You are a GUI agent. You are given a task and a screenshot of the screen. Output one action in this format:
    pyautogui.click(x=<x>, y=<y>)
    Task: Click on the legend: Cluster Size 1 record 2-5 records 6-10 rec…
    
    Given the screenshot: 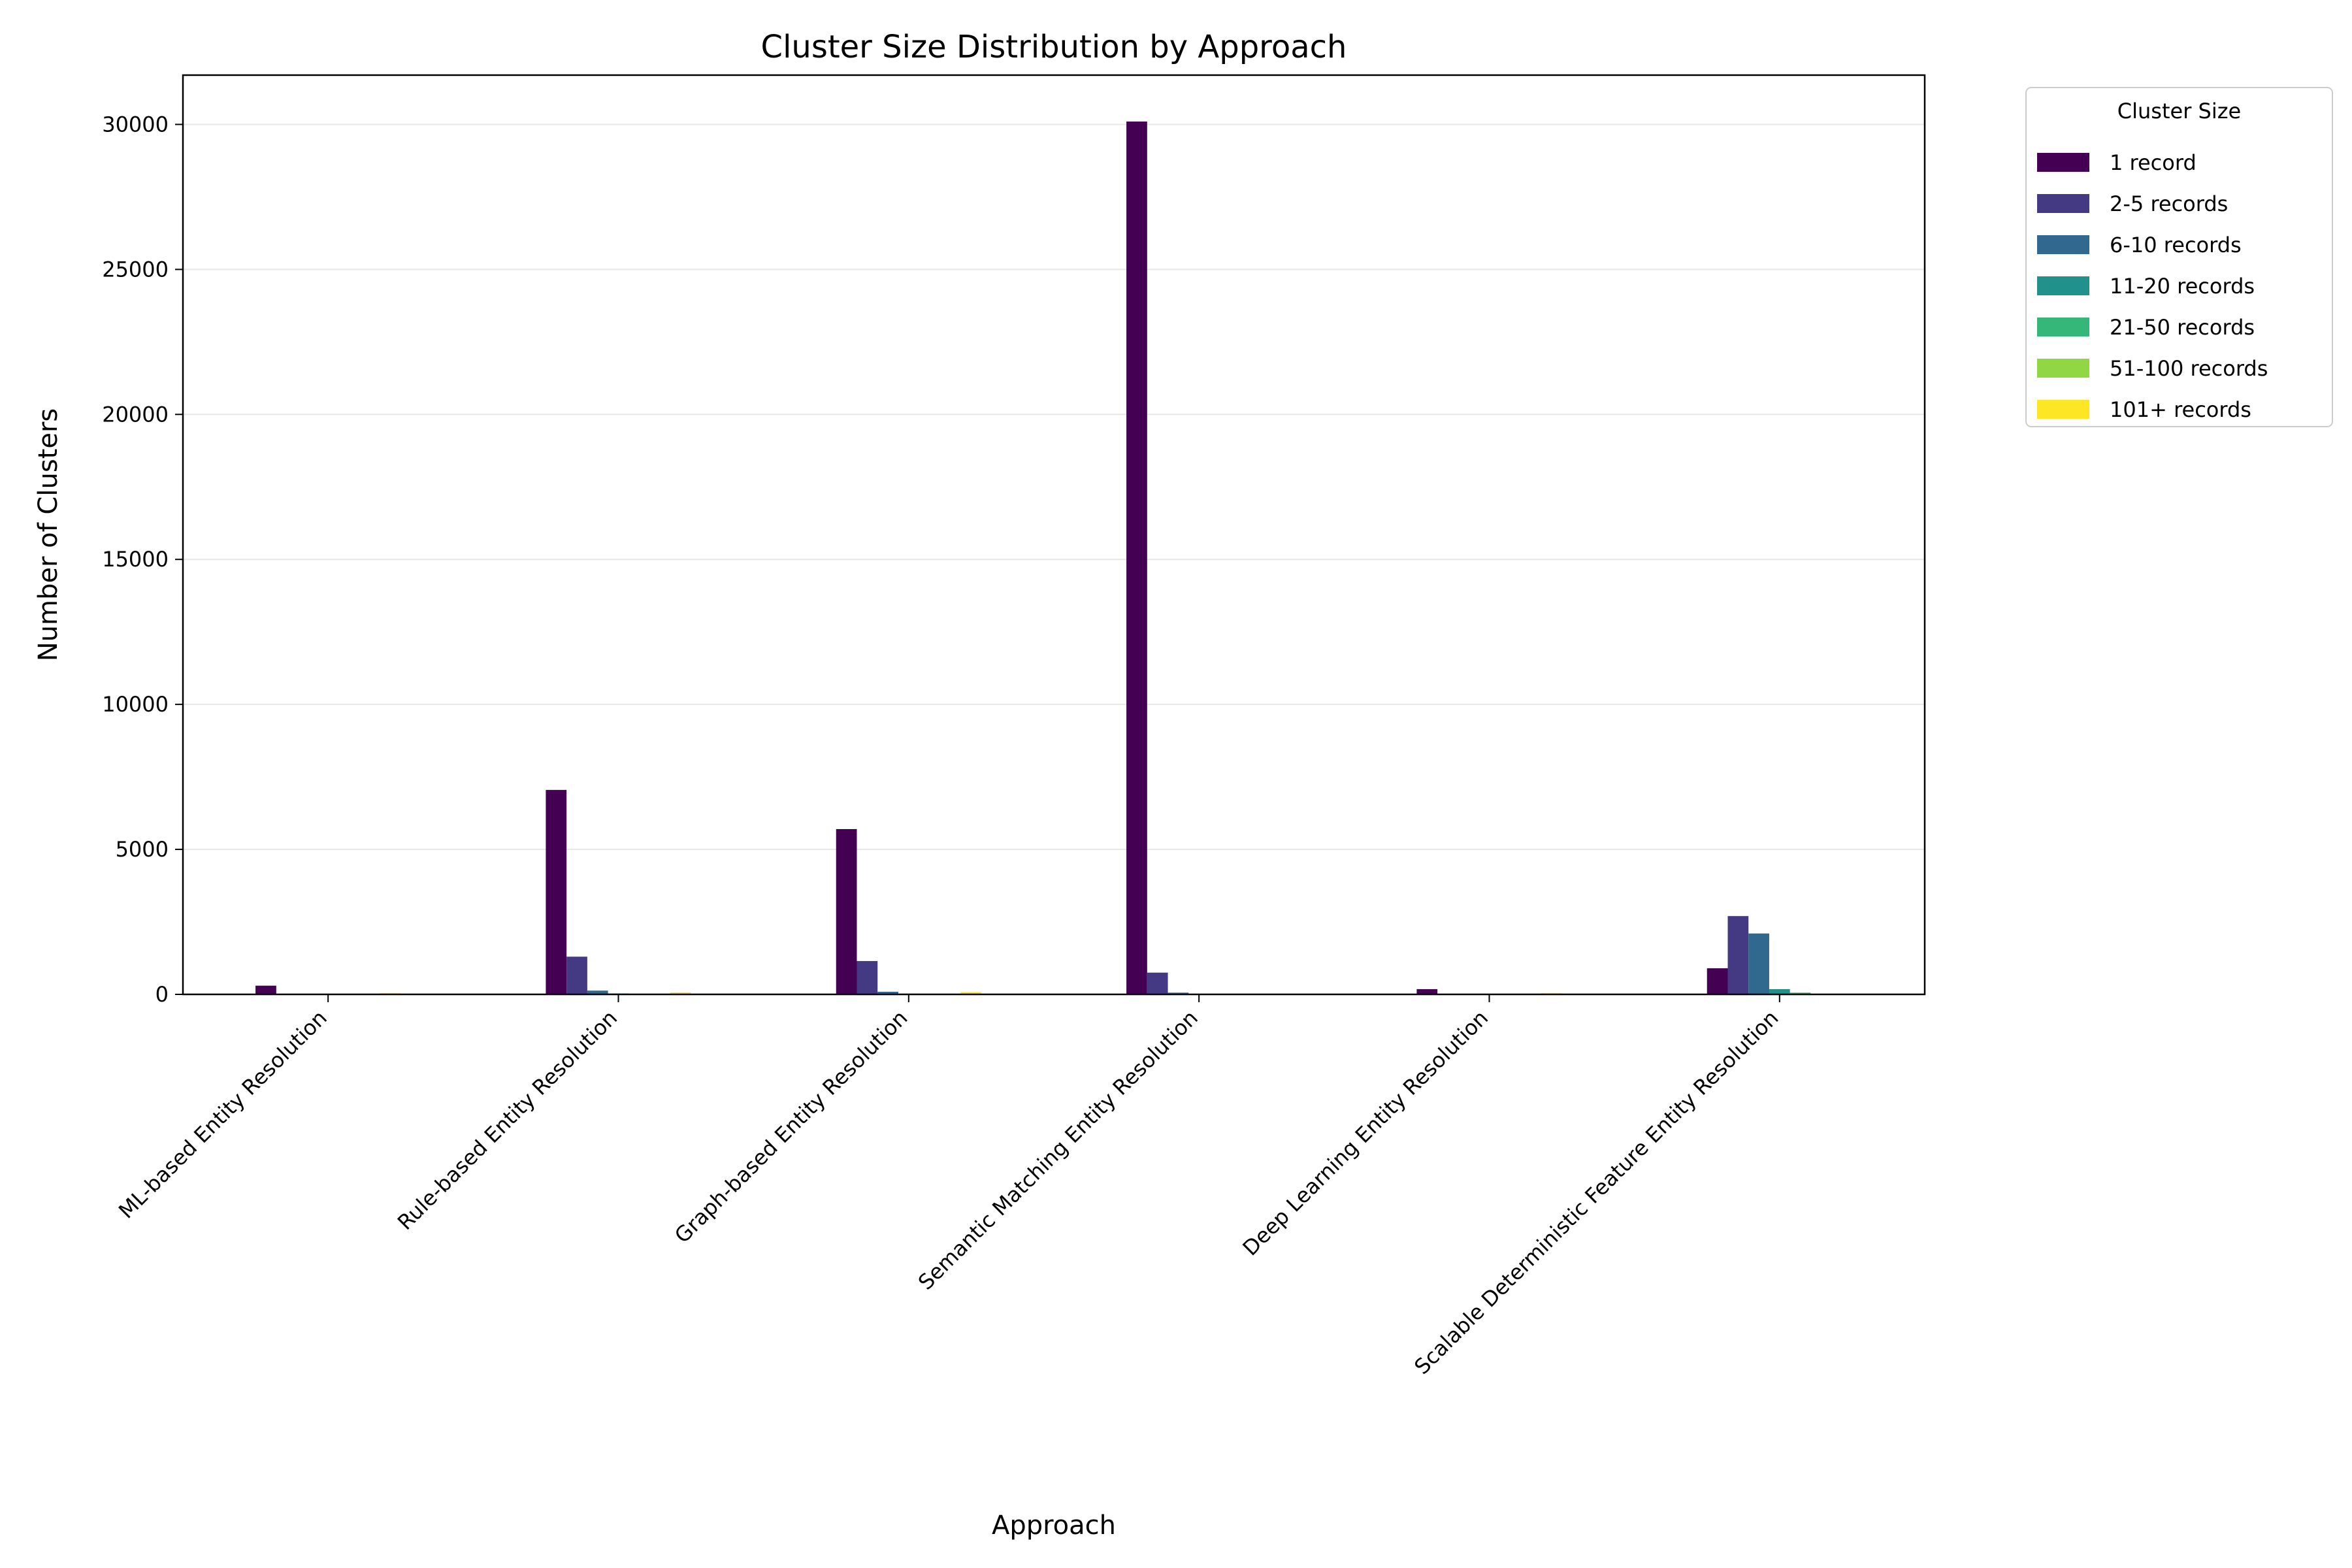 What is the action you would take?
    pyautogui.click(x=2179, y=257)
    